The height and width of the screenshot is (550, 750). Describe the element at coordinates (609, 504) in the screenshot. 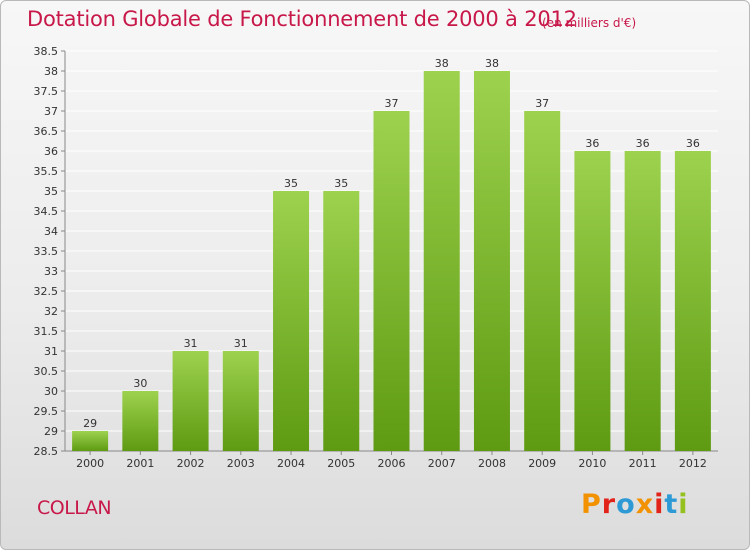

I see `logo-letter: r` at that location.